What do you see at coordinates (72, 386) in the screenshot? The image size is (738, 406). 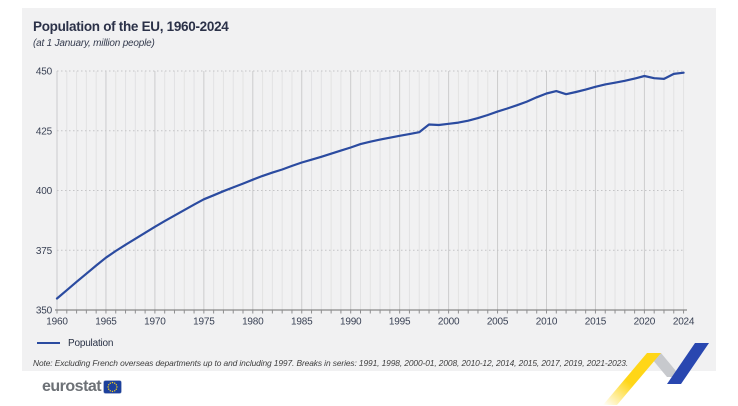 I see `eurostat-logo-text: eurostat` at bounding box center [72, 386].